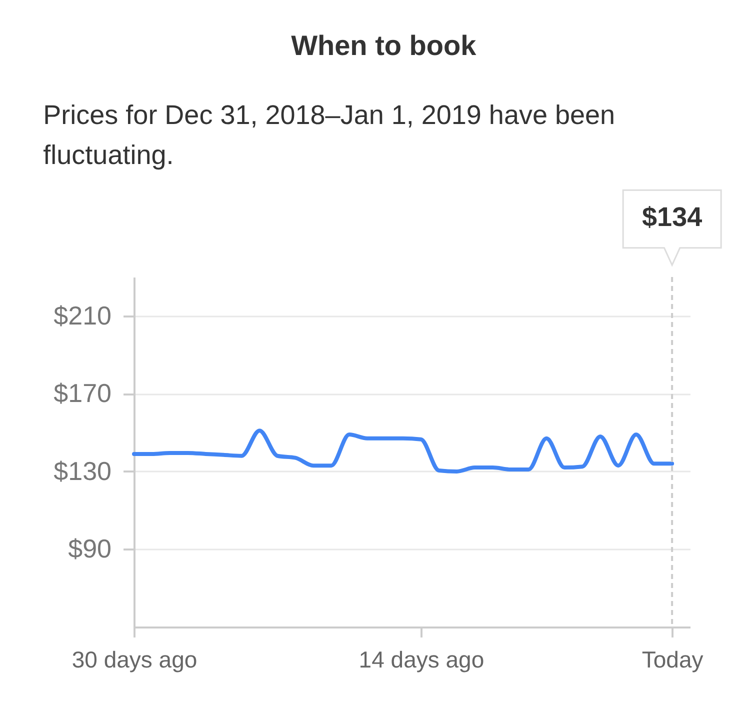 Image resolution: width=750 pixels, height=705 pixels. I want to click on chart-subtitle: Prices for Dec 31, 2018–Jan 1, 2019 have been fluctuating., so click(329, 135).